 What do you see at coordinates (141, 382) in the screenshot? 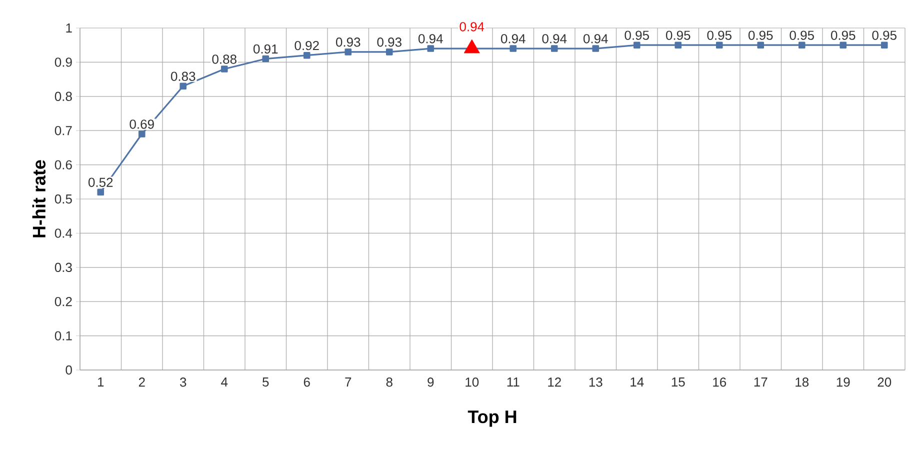
I see `x-tick-label: 2` at bounding box center [141, 382].